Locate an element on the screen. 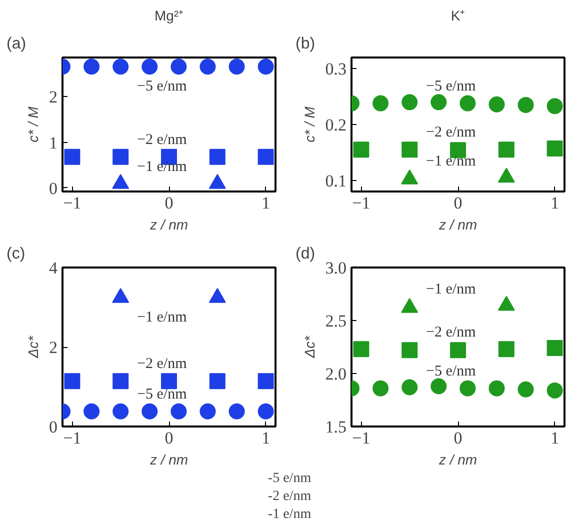 Image resolution: width=578 pixels, height=532 pixels. y-tick-label: 1 is located at coordinates (53, 142).